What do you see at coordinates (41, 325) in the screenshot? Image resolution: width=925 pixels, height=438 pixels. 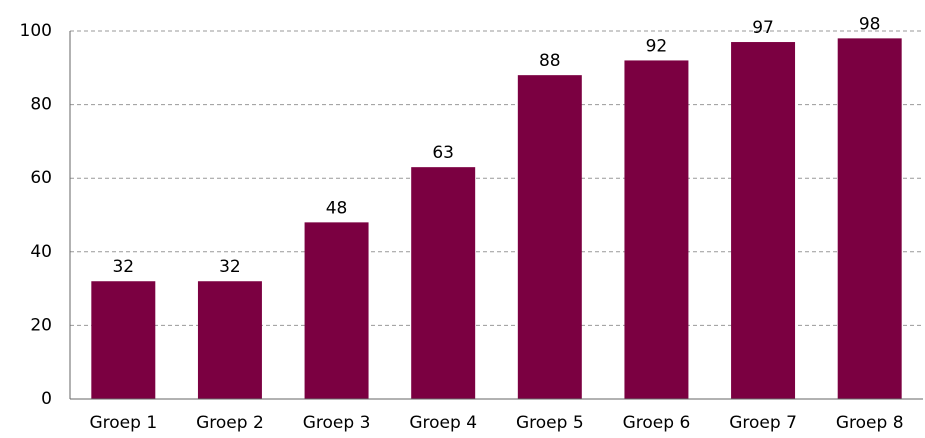 I see `y-tick-label: 20` at bounding box center [41, 325].